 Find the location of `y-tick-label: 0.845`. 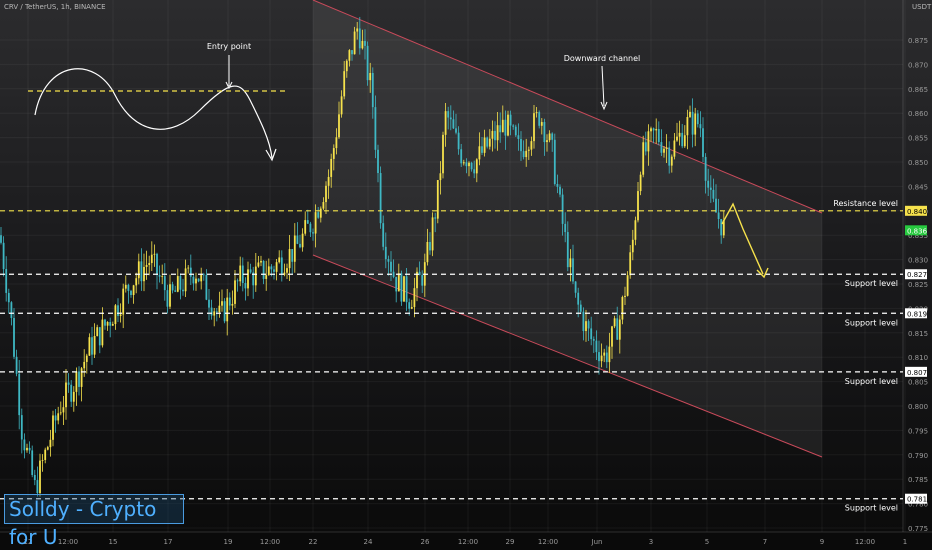

y-tick-label: 0.845 is located at coordinates (918, 187).